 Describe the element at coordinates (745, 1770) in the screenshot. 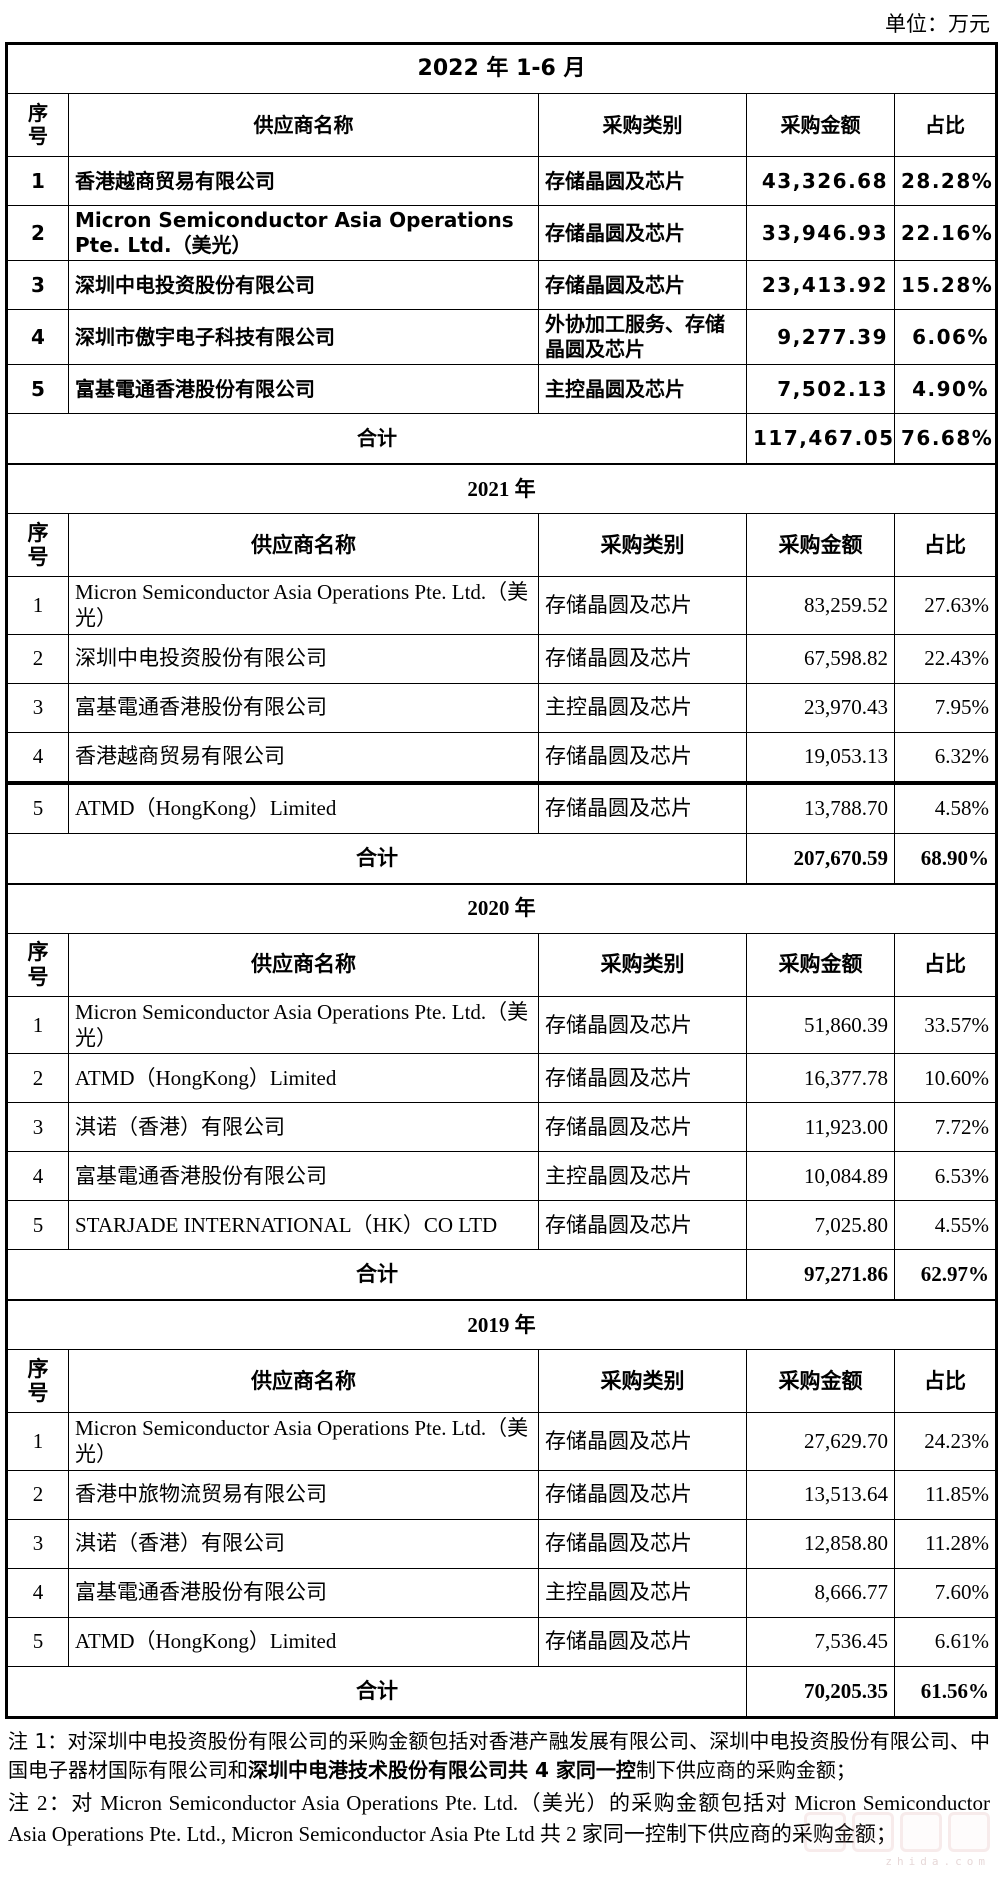

I see `footnote-segment: 制下供应商的采购金额；` at that location.